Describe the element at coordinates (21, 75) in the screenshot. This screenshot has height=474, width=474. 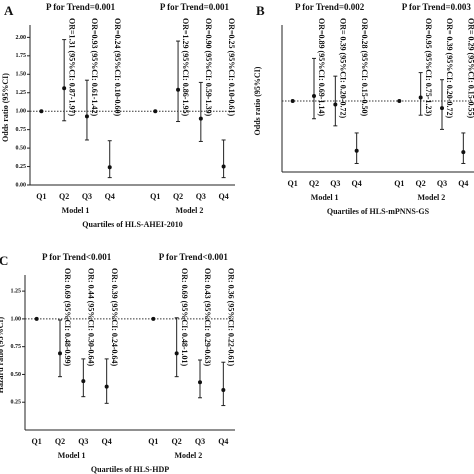
I see `y-tick-label: 1.50` at that location.